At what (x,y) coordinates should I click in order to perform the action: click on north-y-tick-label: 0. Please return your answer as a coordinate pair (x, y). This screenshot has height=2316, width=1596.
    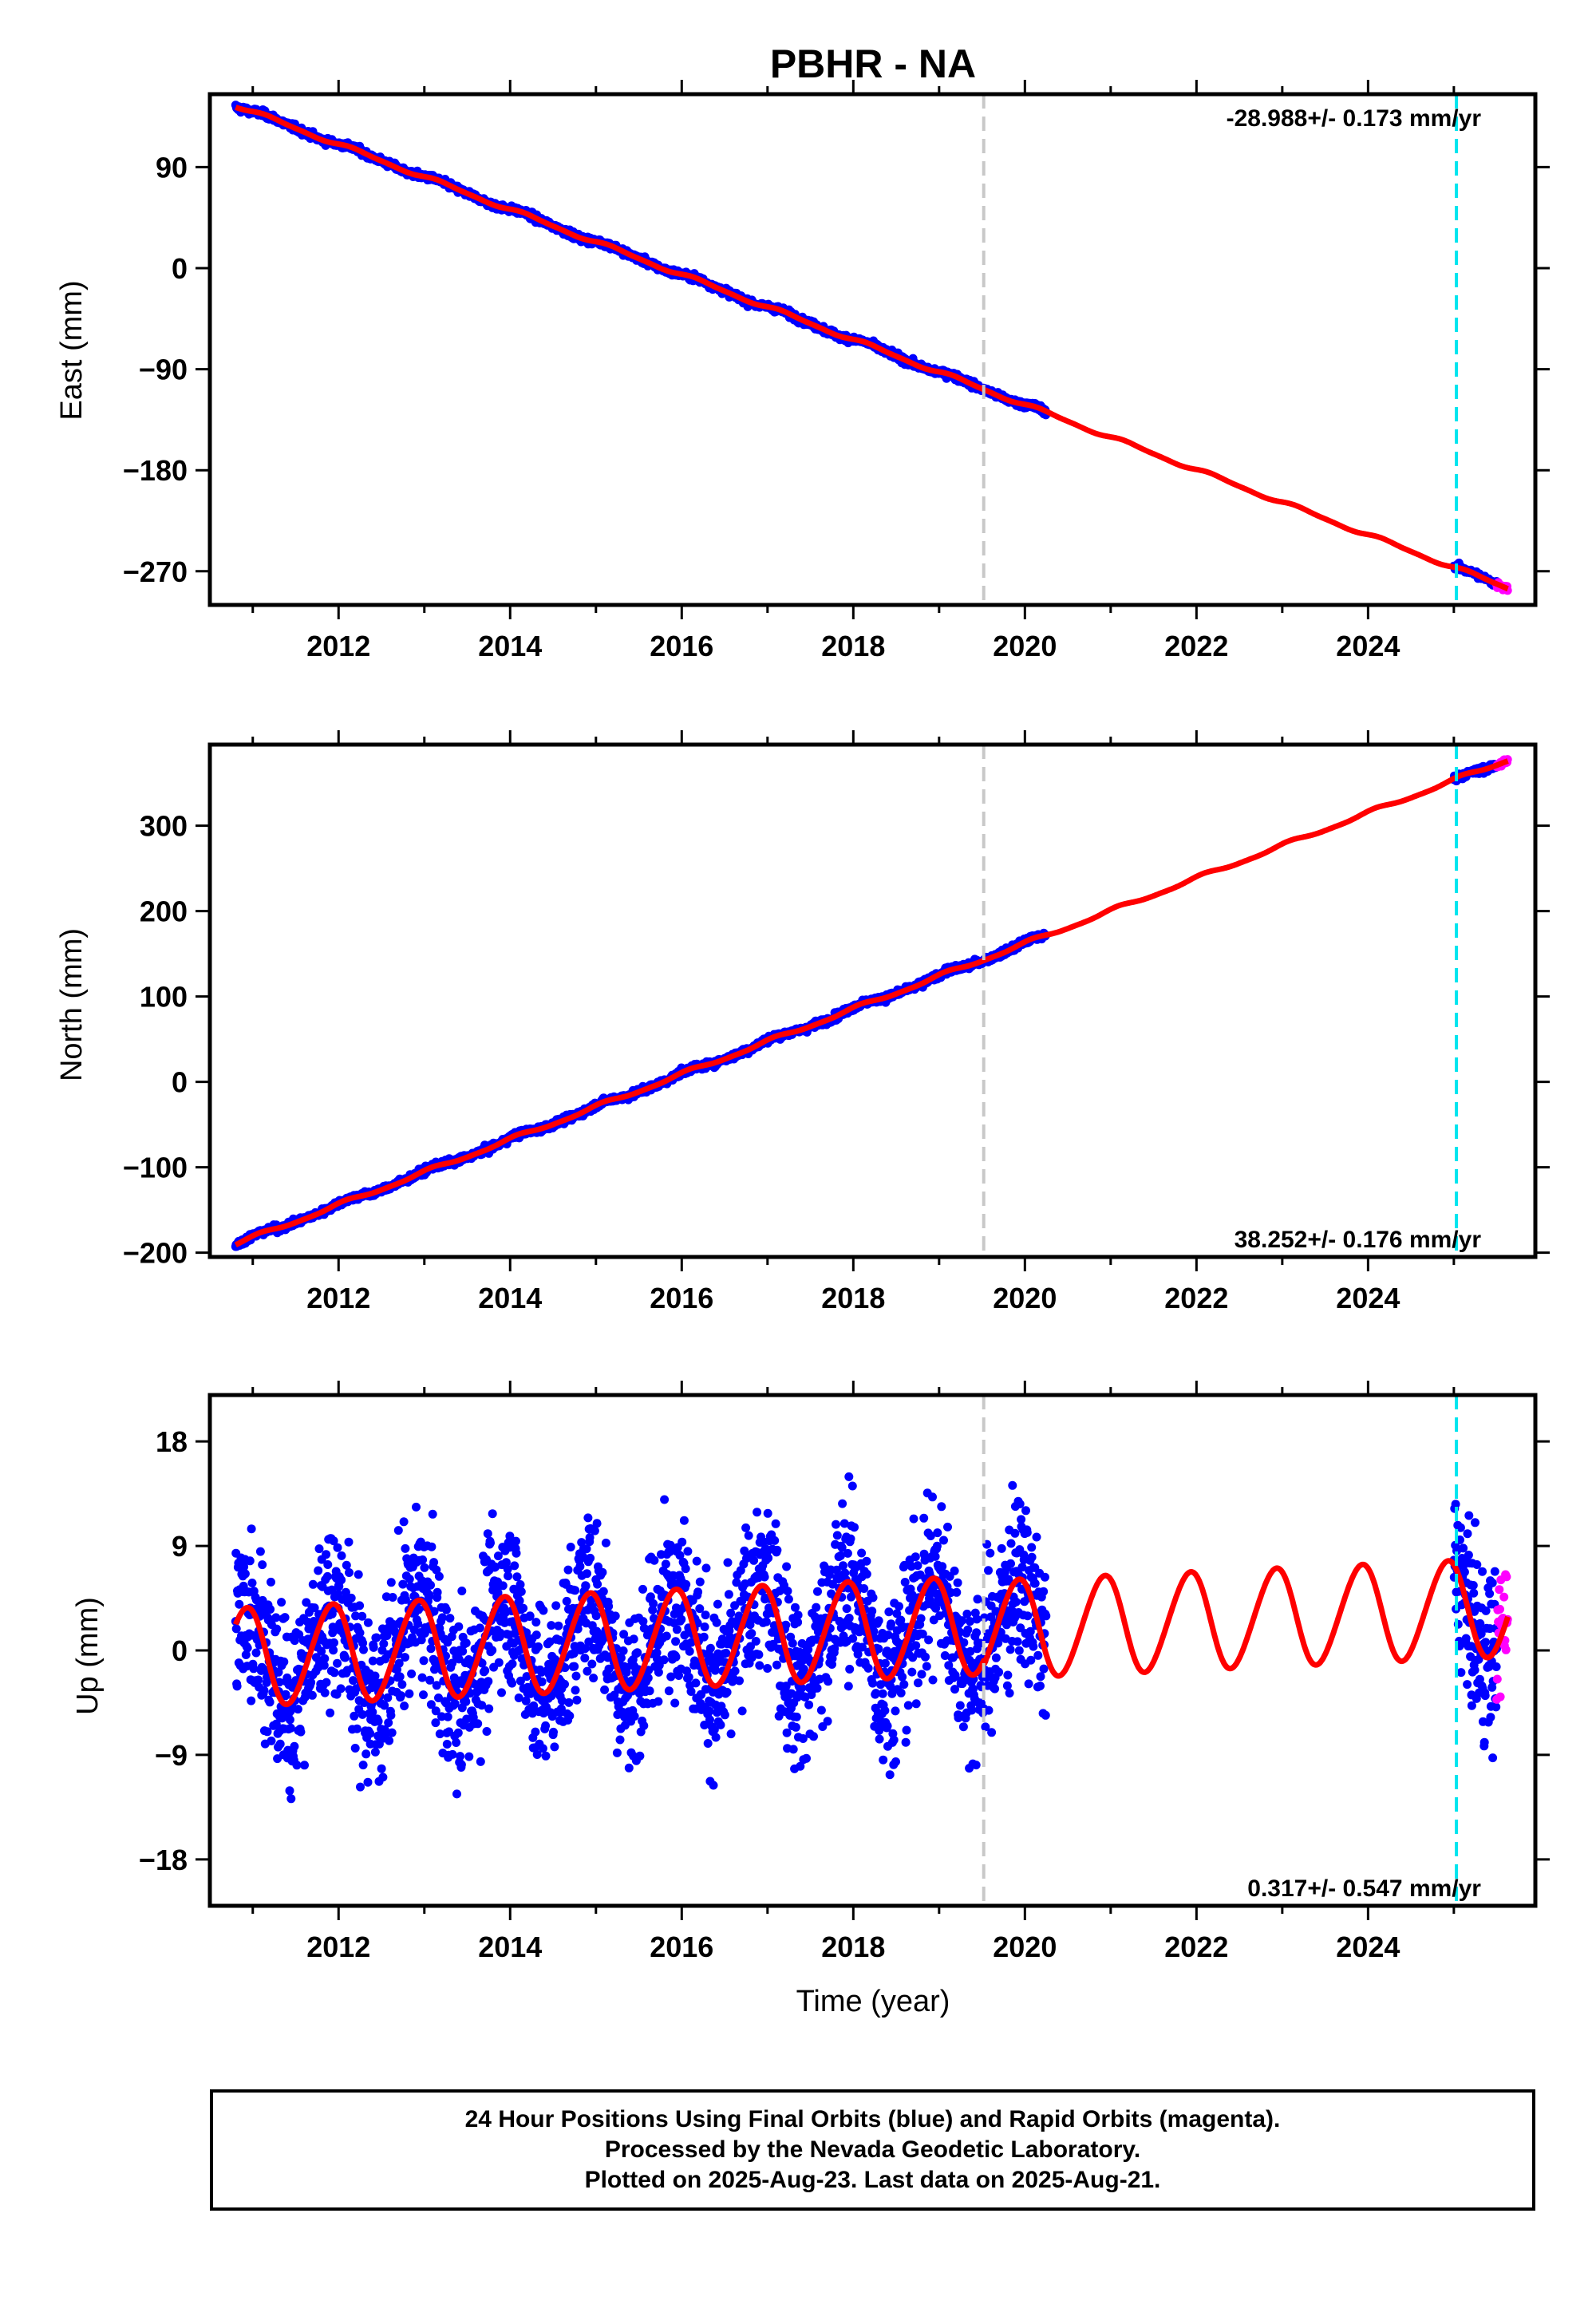
    Looking at the image, I should click on (180, 1082).